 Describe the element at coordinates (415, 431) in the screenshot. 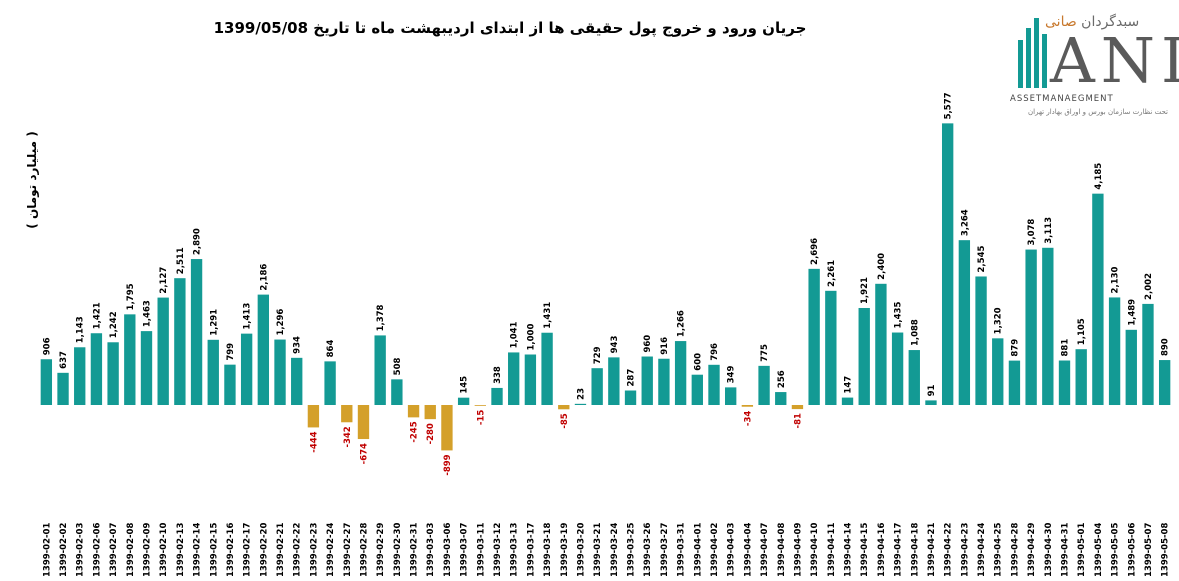

I see `value-label-1399-02-31: -245` at that location.